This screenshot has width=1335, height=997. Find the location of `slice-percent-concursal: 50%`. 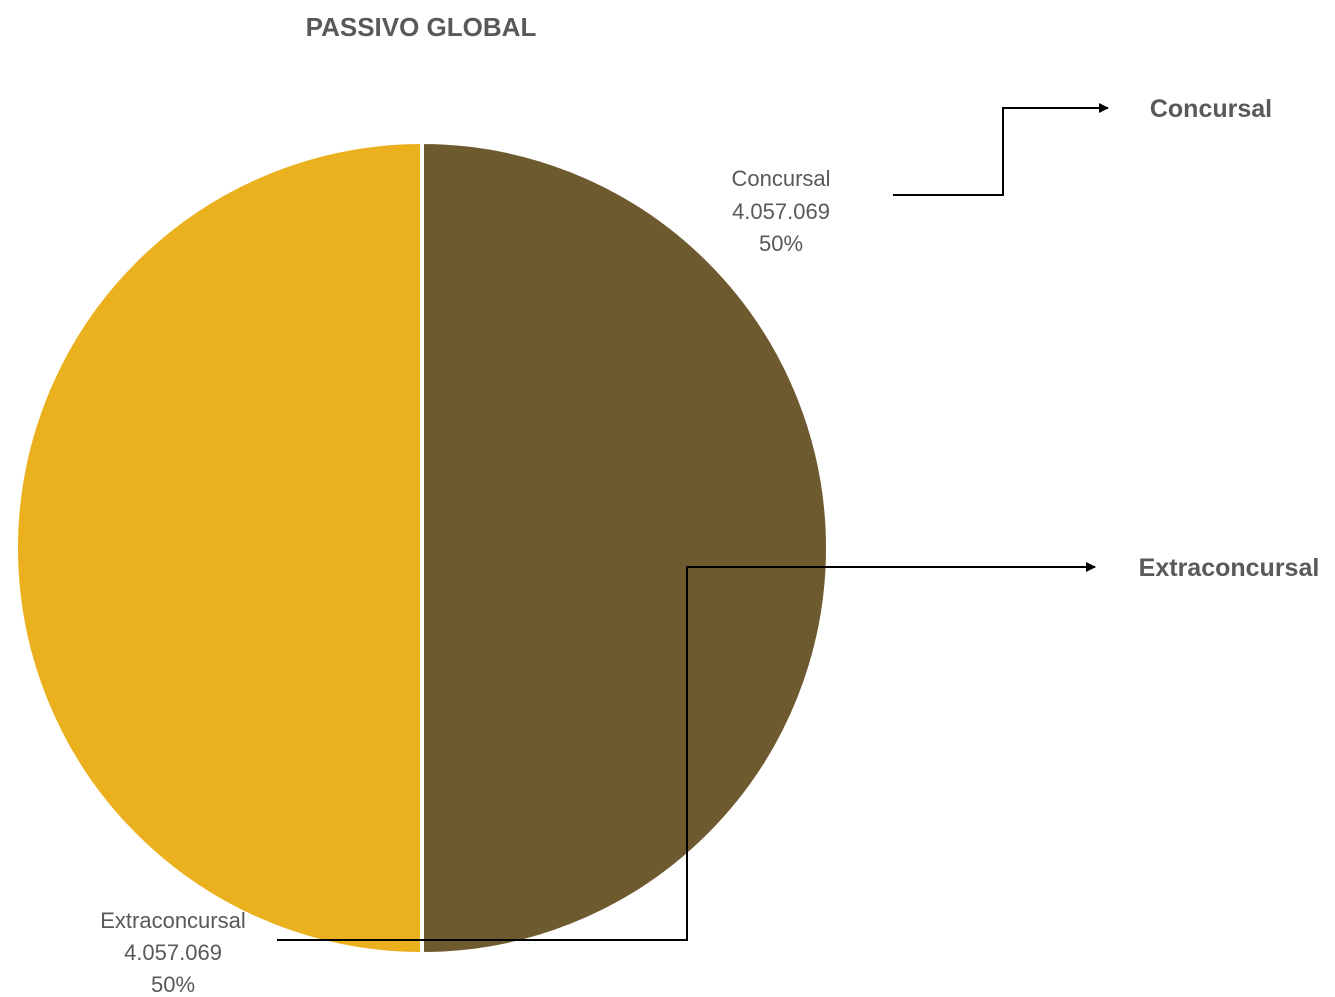

slice-percent-concursal: 50% is located at coordinates (781, 243).